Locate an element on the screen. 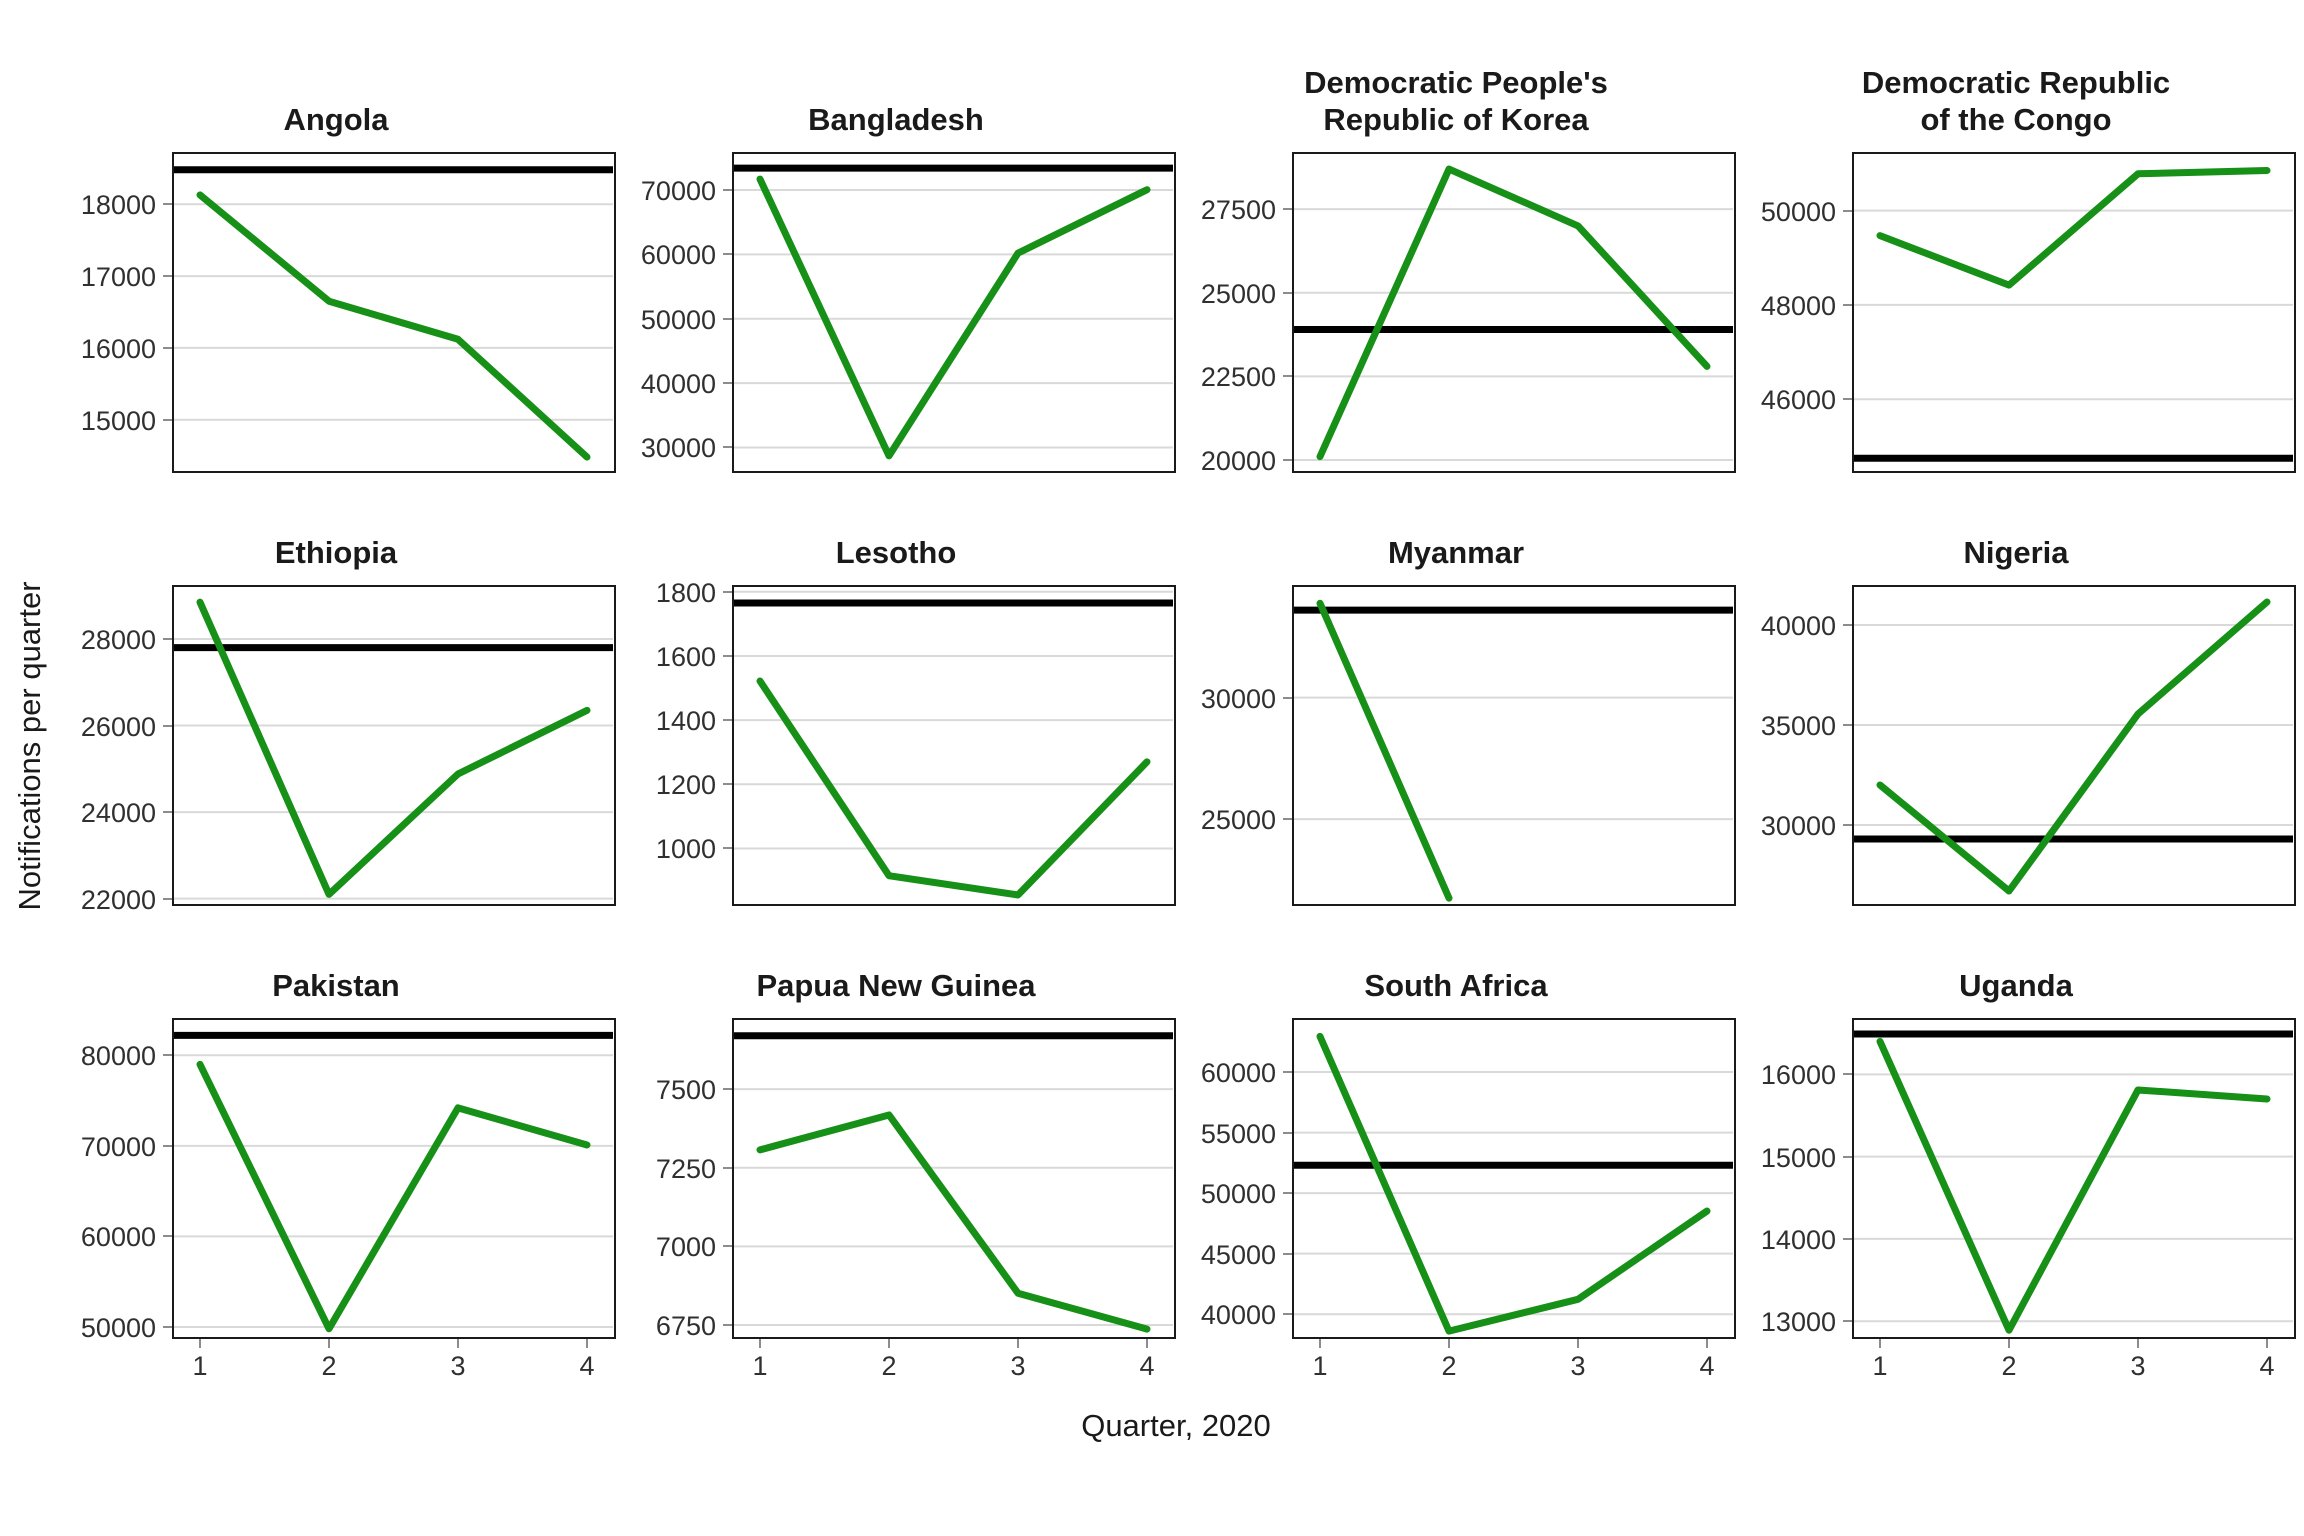 Image resolution: width=2304 pixels, height=1536 pixels. x-axis-label: Quarter, 2020 is located at coordinates (1176, 1425).